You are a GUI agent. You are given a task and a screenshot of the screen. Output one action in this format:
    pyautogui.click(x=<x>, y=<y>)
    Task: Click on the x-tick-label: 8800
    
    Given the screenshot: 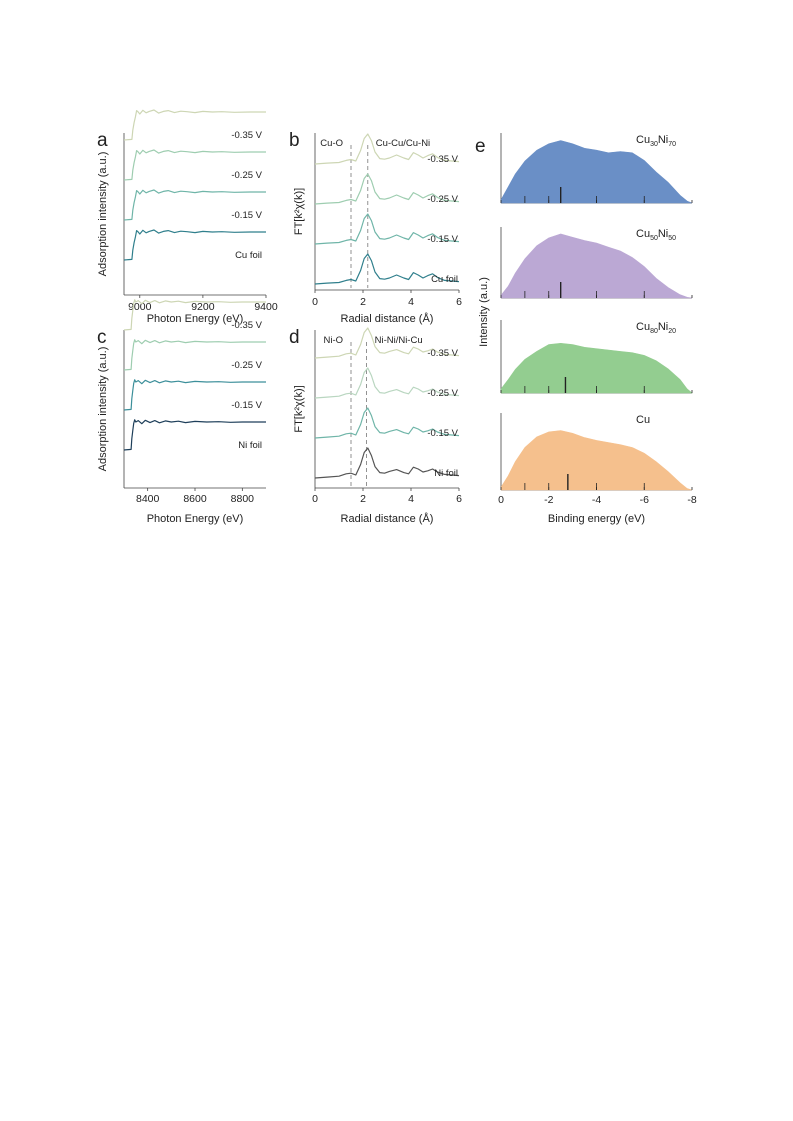 What is the action you would take?
    pyautogui.click(x=243, y=499)
    